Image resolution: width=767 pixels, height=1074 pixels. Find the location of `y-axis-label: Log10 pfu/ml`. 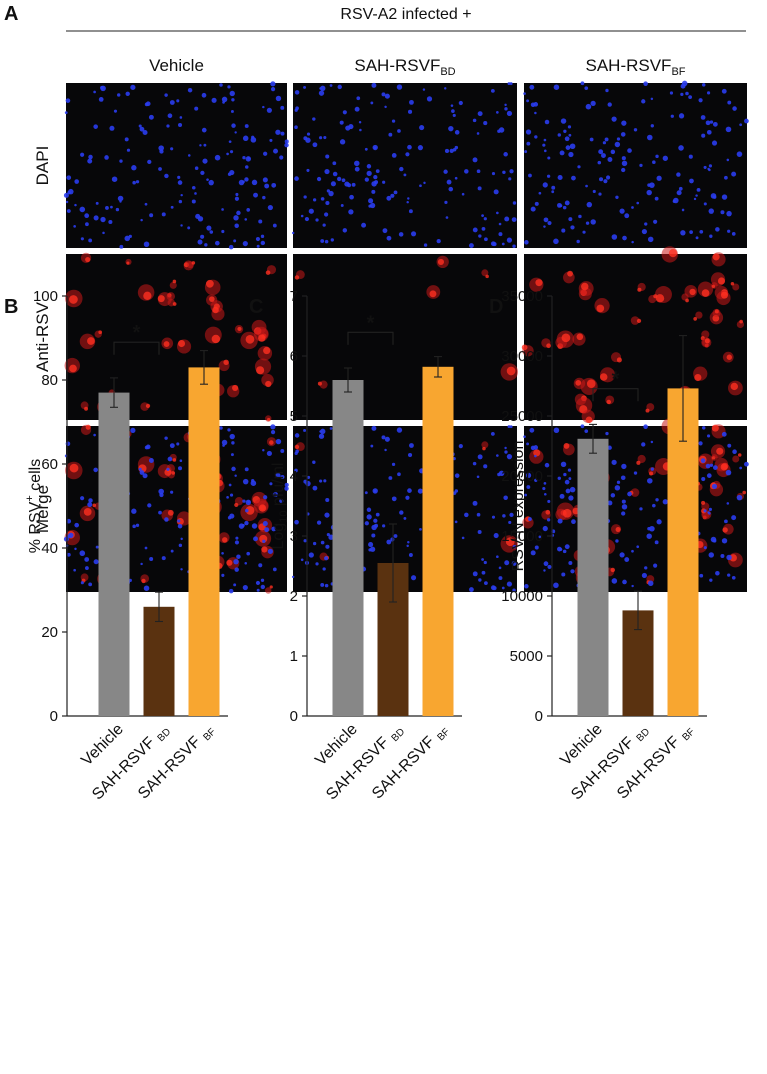

y-axis-label: Log10 pfu/ml is located at coordinates (280, 506).